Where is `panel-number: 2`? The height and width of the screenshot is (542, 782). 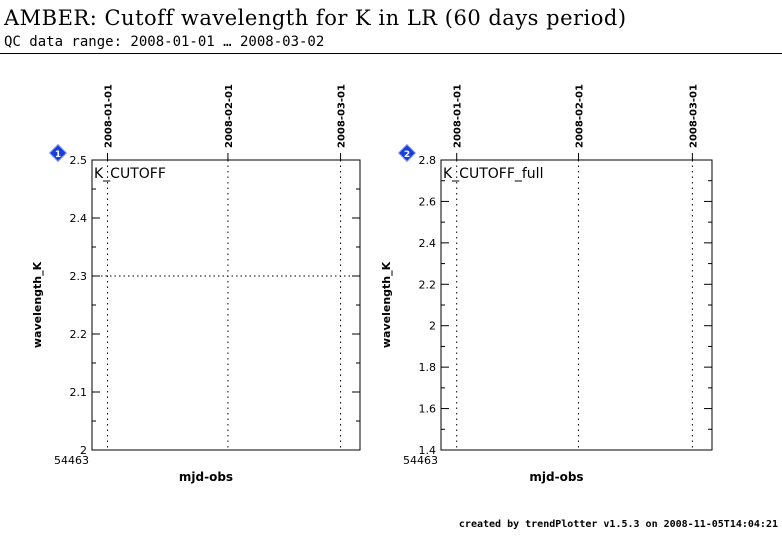 panel-number: 2 is located at coordinates (407, 155).